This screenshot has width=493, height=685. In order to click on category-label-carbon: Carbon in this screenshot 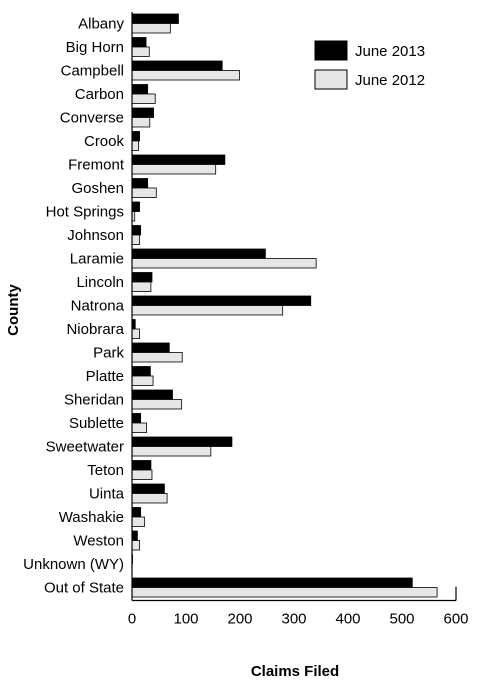, I will do `click(99, 94)`.